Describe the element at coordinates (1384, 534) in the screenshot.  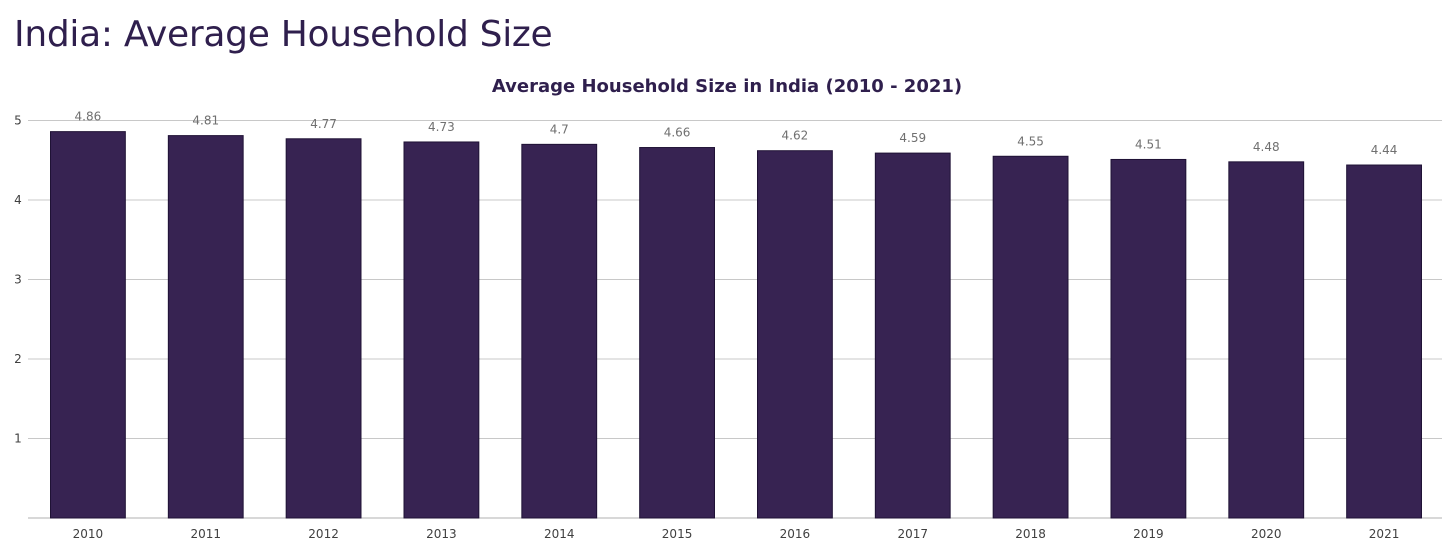
I see `x-tick-label: 2021` at that location.